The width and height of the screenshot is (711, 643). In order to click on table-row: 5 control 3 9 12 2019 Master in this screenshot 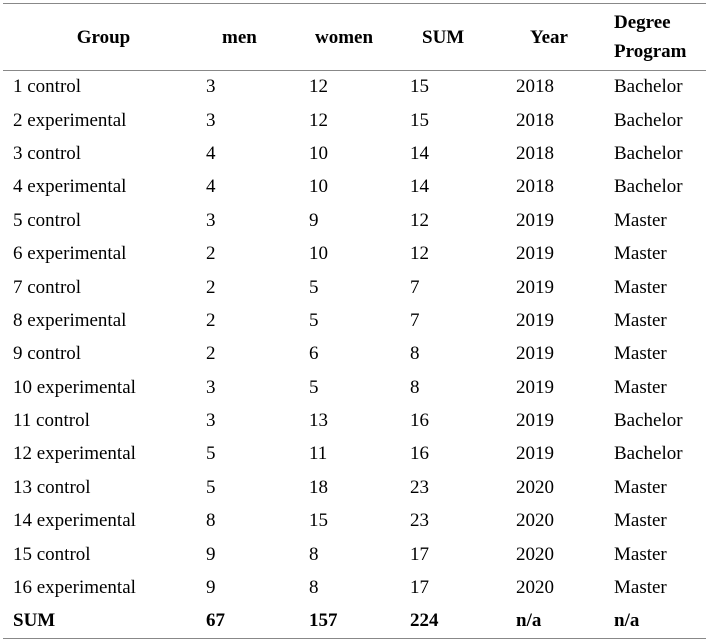, I will do `click(354, 220)`.